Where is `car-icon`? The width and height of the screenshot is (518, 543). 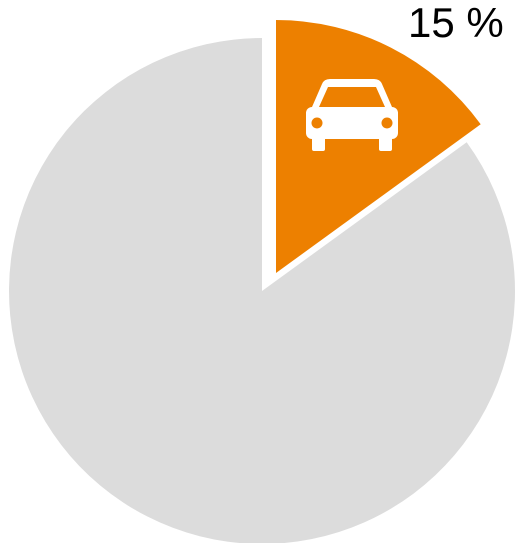
car-icon is located at coordinates (352, 115).